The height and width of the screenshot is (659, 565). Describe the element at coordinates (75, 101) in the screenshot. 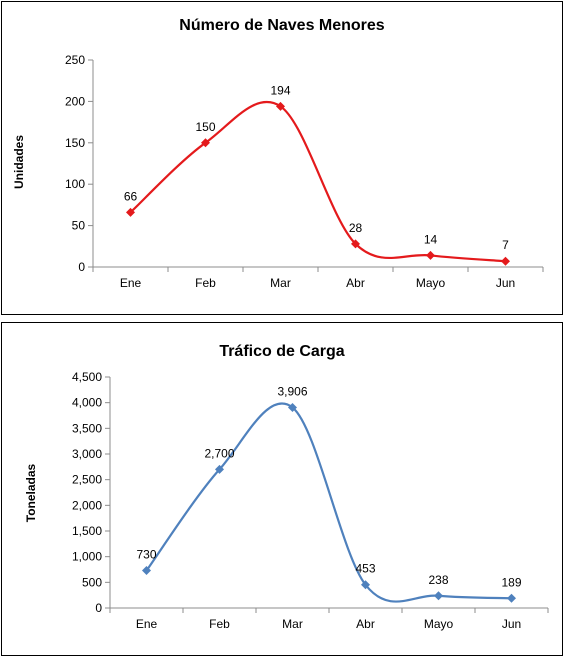

I see `y-tick-label: 200` at that location.